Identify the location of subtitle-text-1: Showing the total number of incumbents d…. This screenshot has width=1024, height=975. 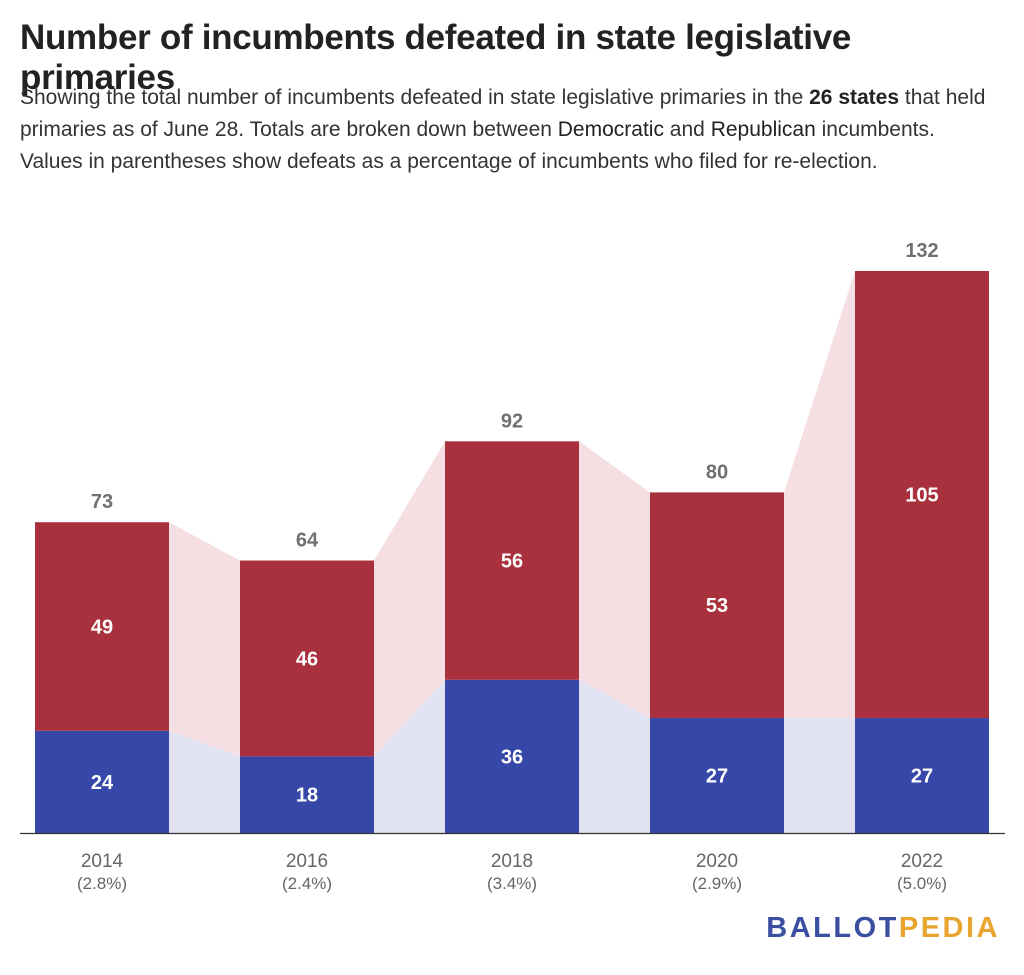
(415, 97).